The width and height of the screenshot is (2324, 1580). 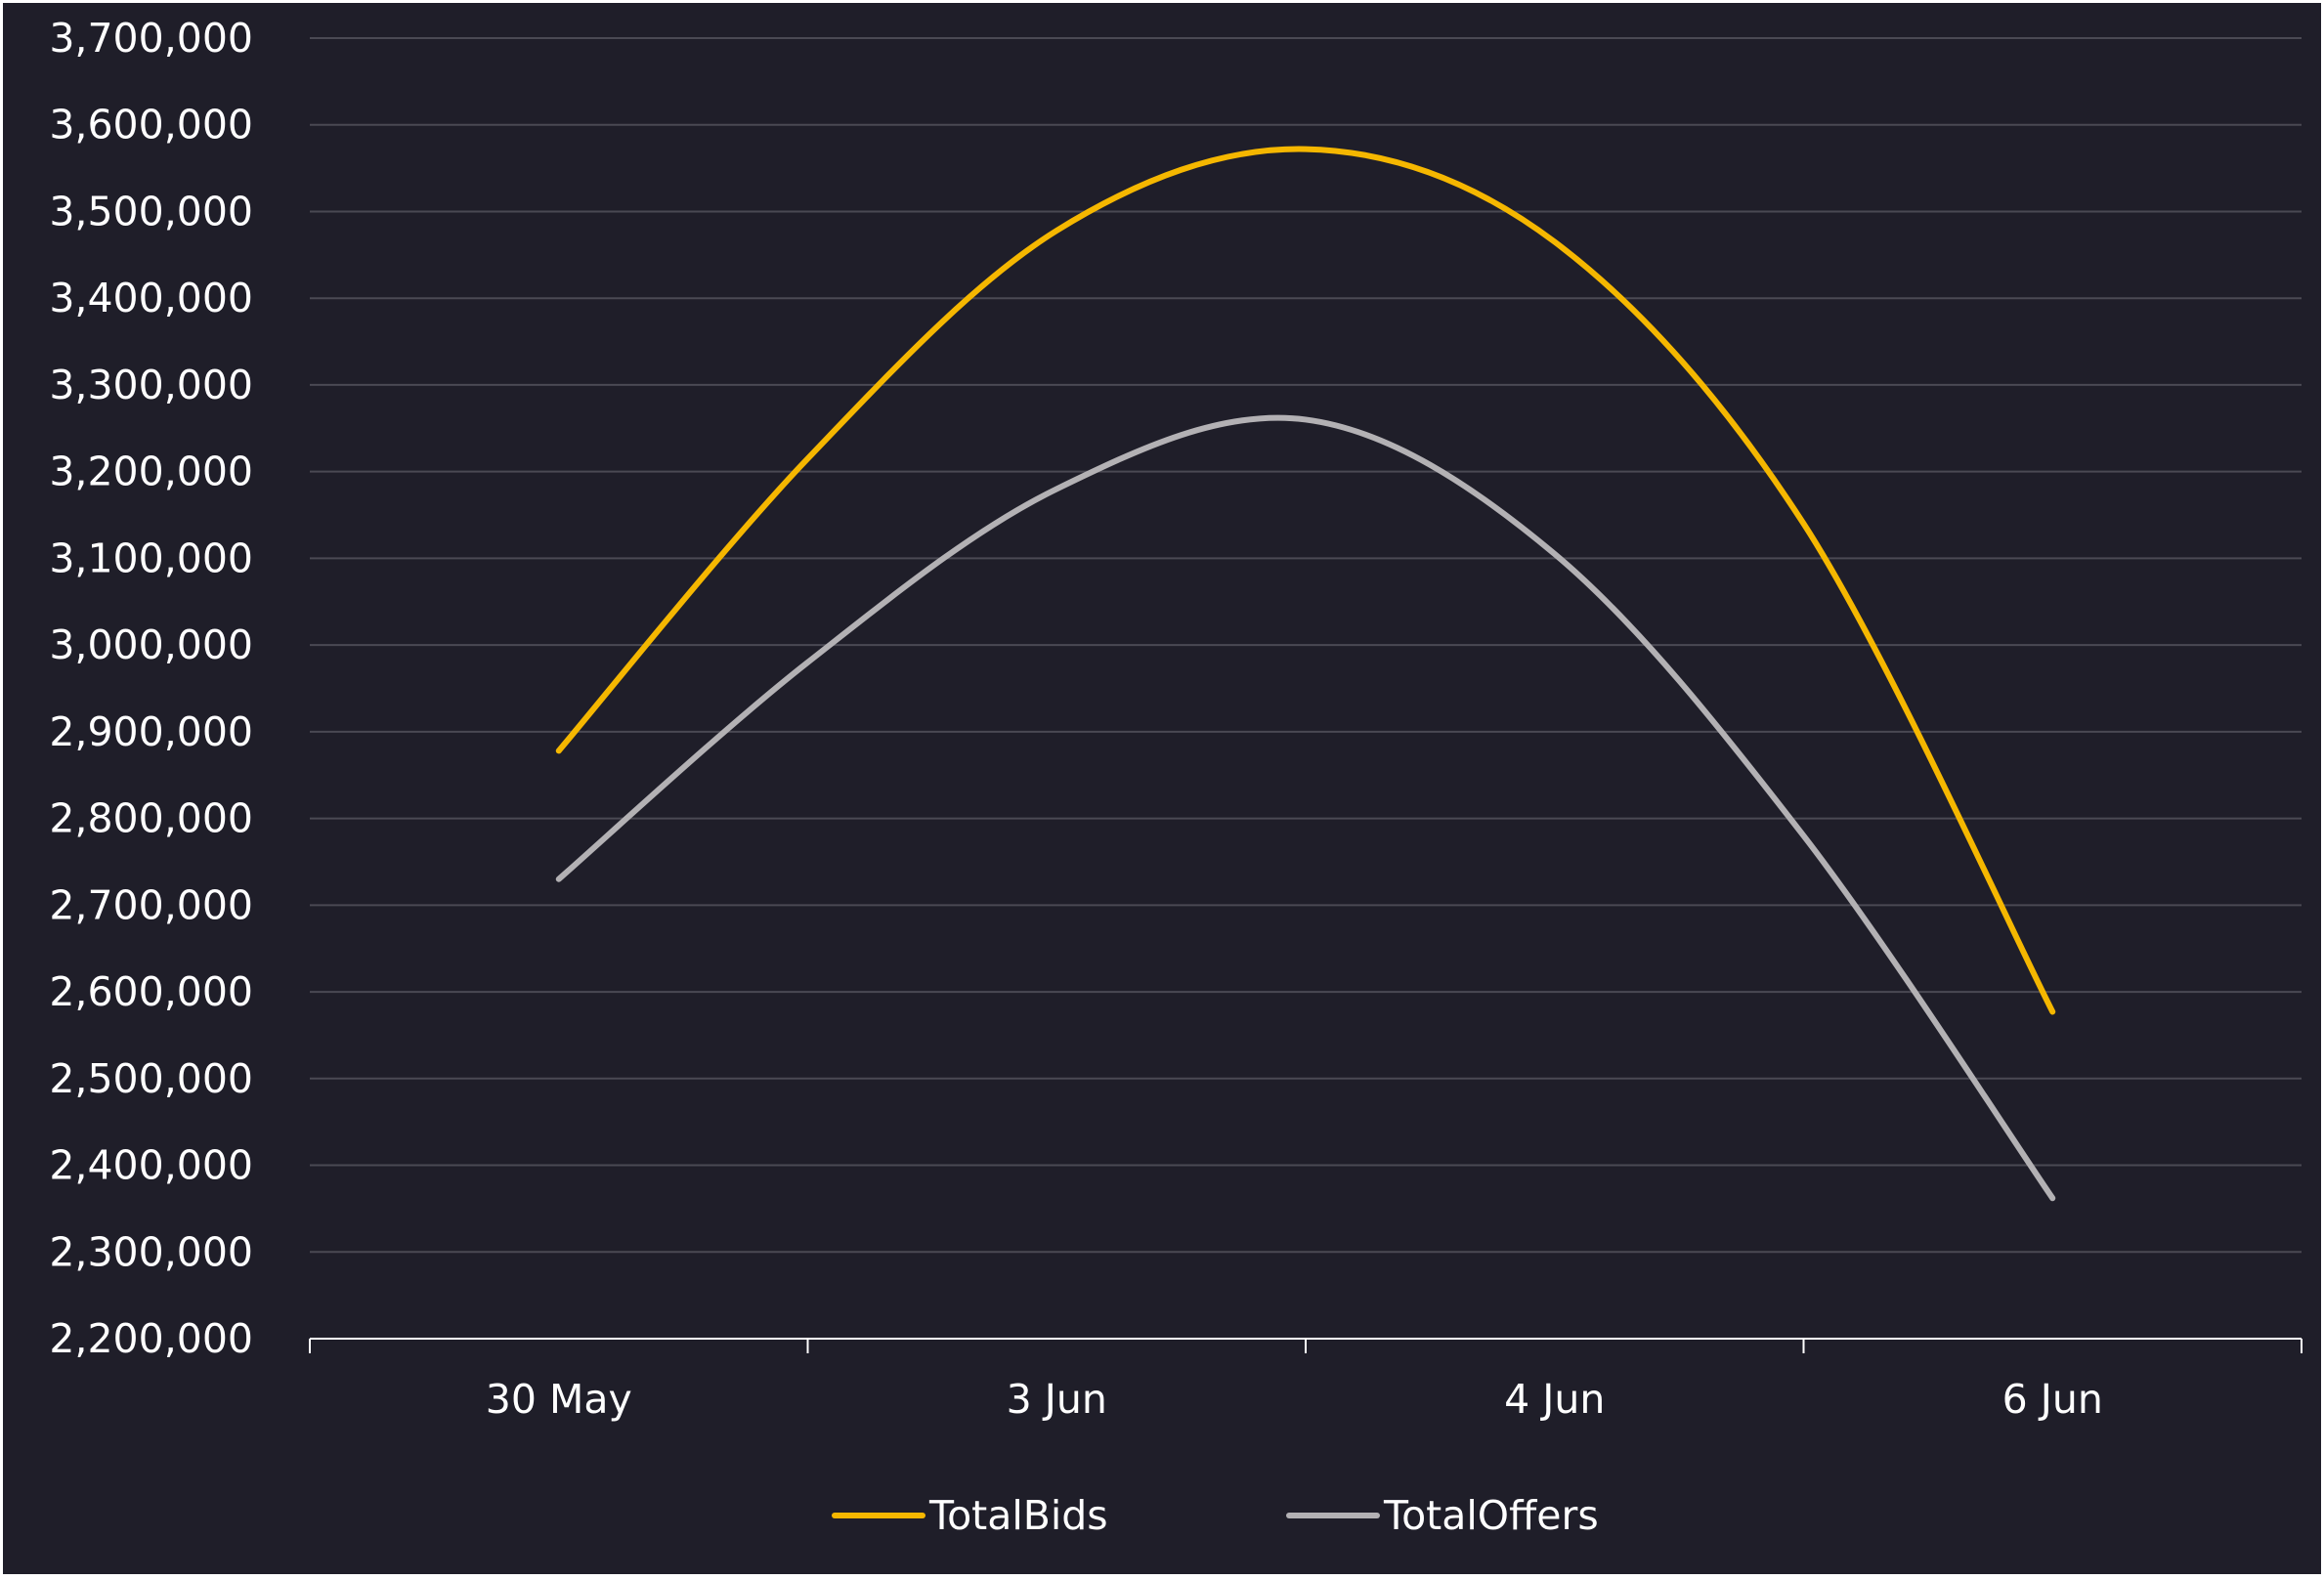 What do you see at coordinates (1057, 1399) in the screenshot?
I see `x-tick-label: 3 Jun` at bounding box center [1057, 1399].